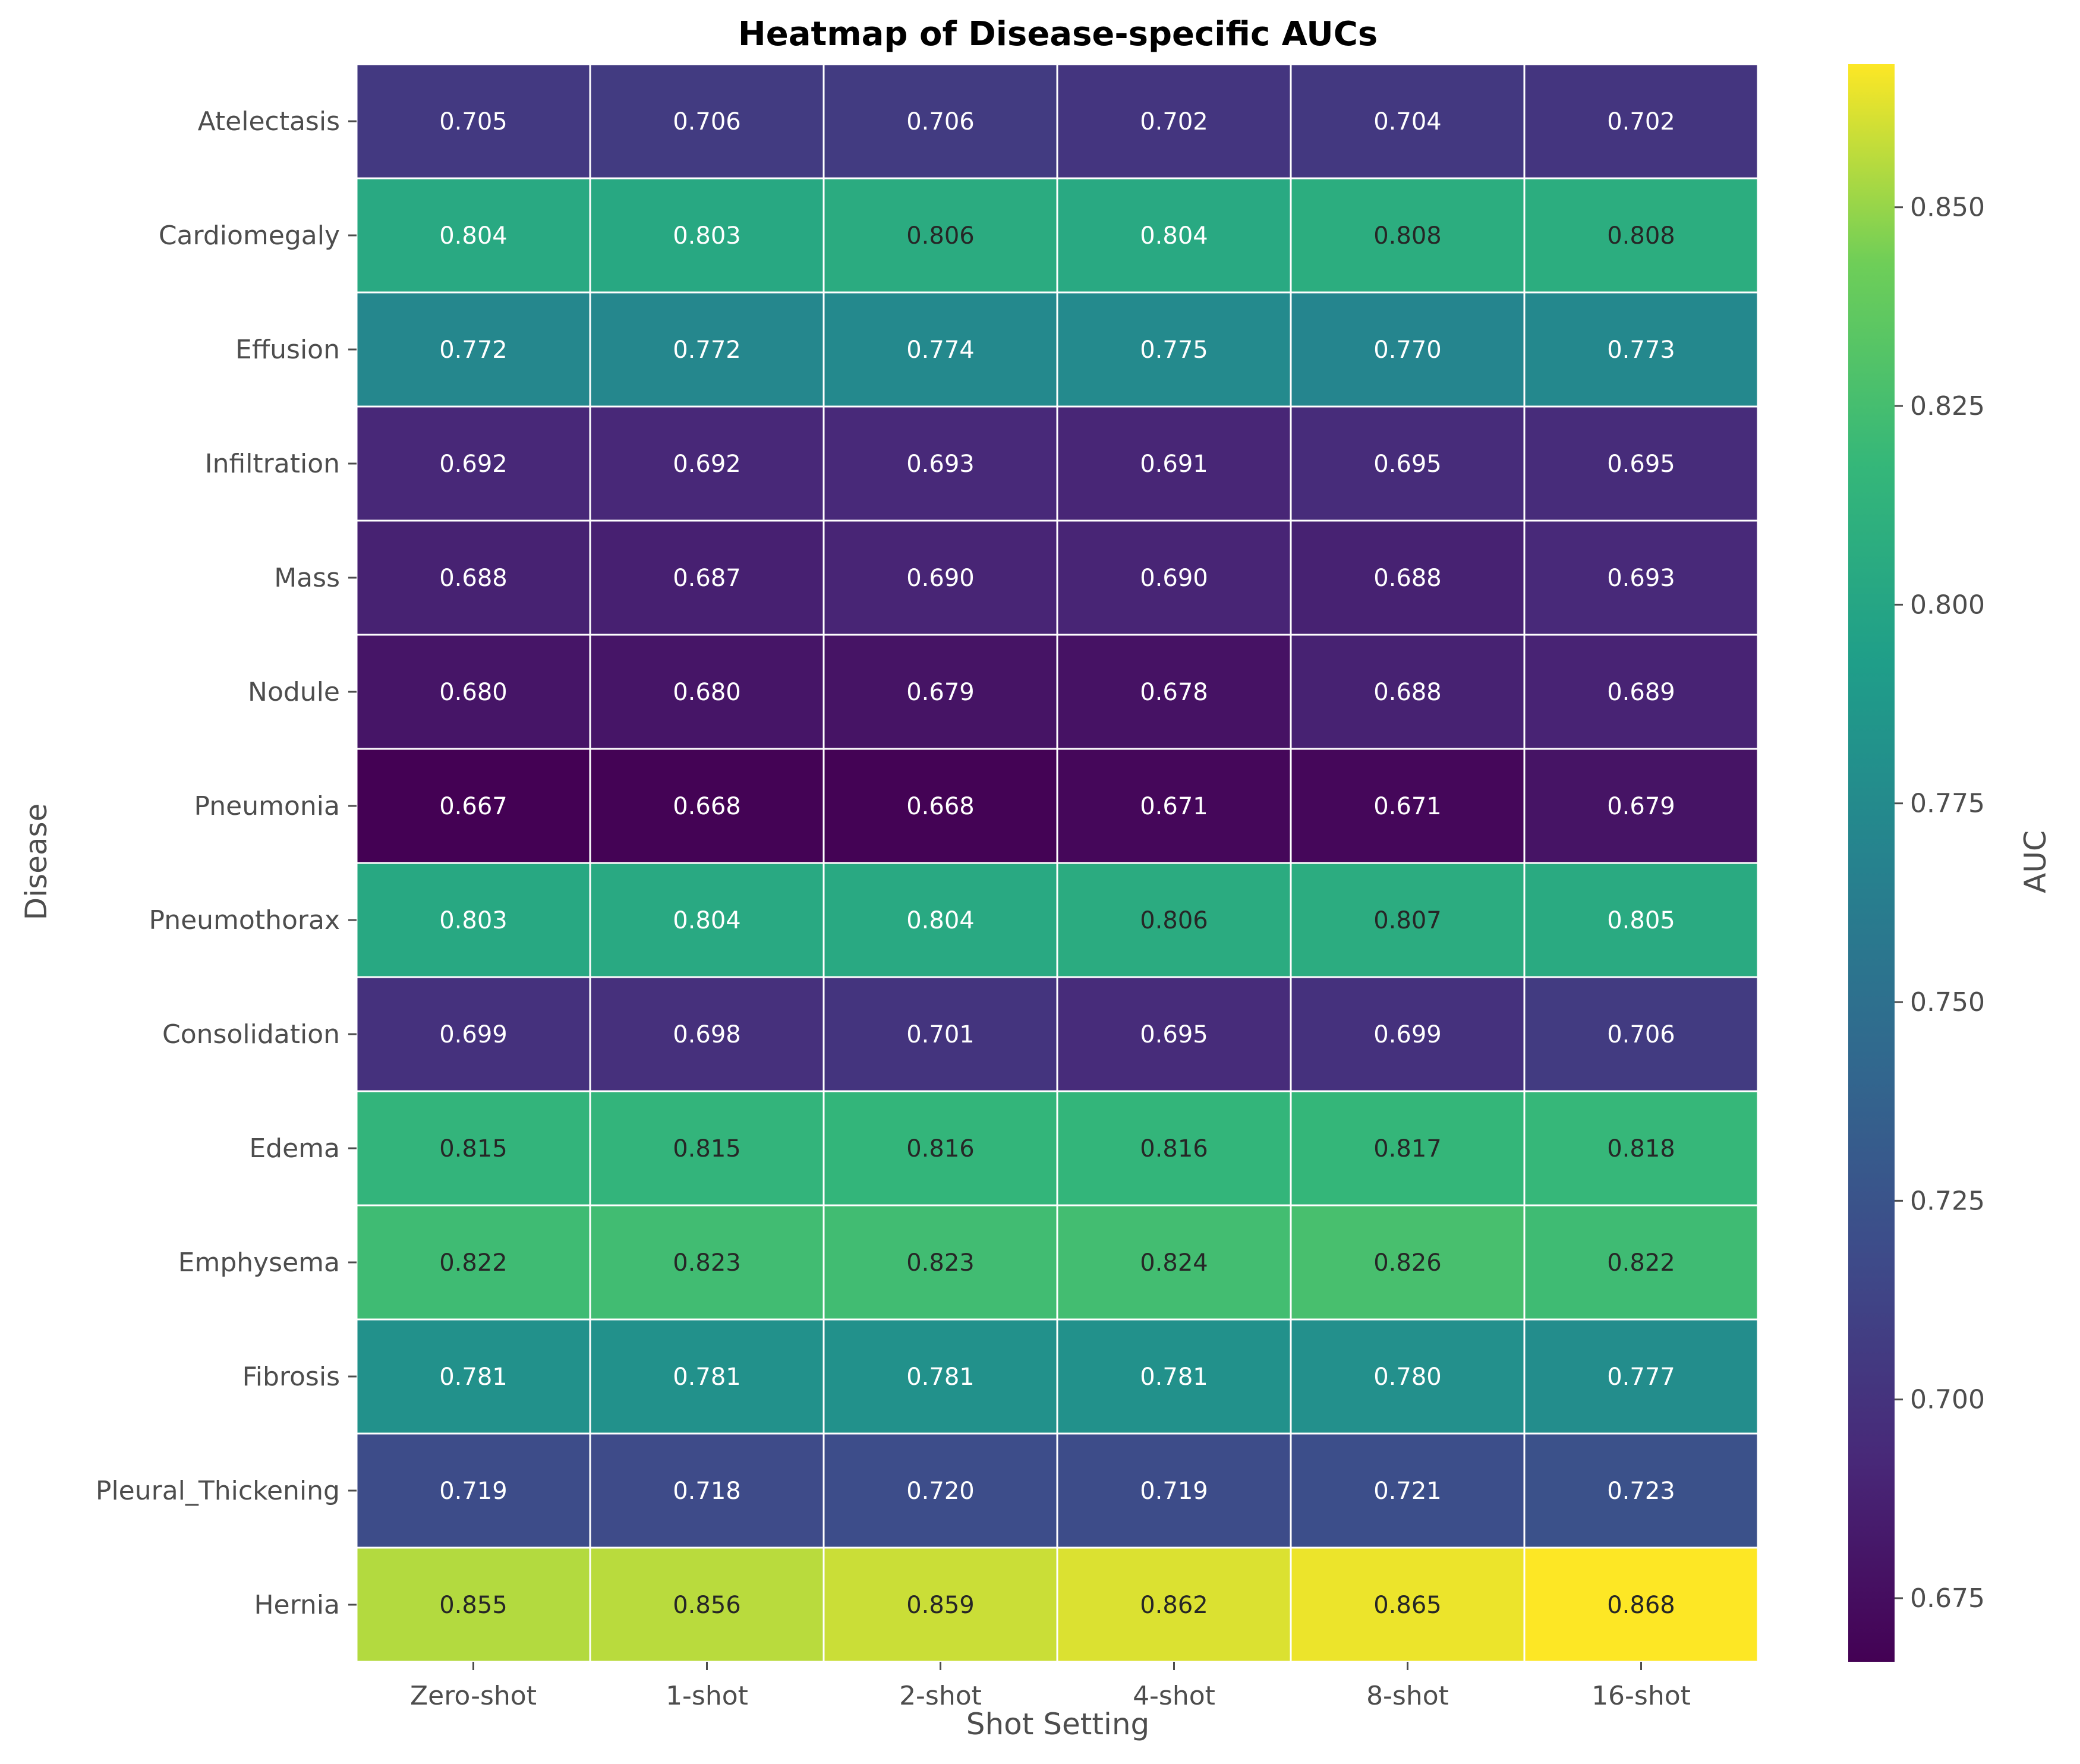 The height and width of the screenshot is (1764, 2080). Describe the element at coordinates (244, 920) in the screenshot. I see `row-tick-label: Pneumothorax` at that location.